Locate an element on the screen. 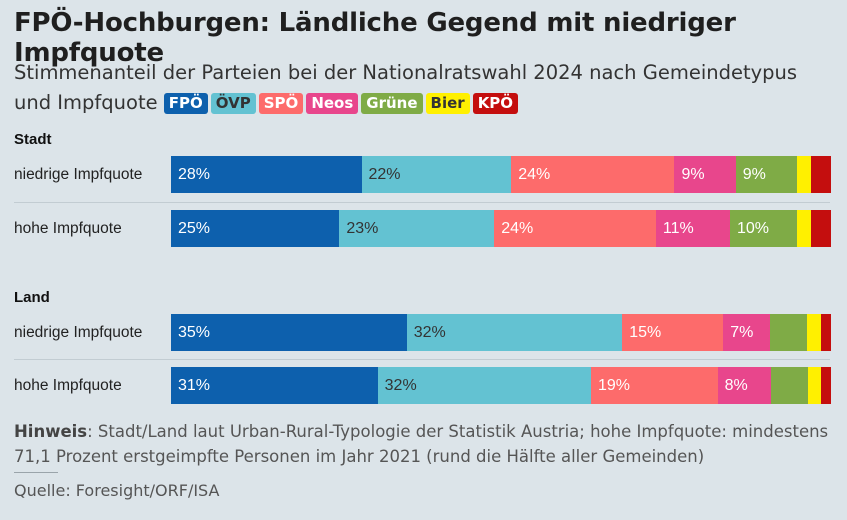 This screenshot has width=847, height=520. bar-segment-neos: 11% is located at coordinates (692, 228).